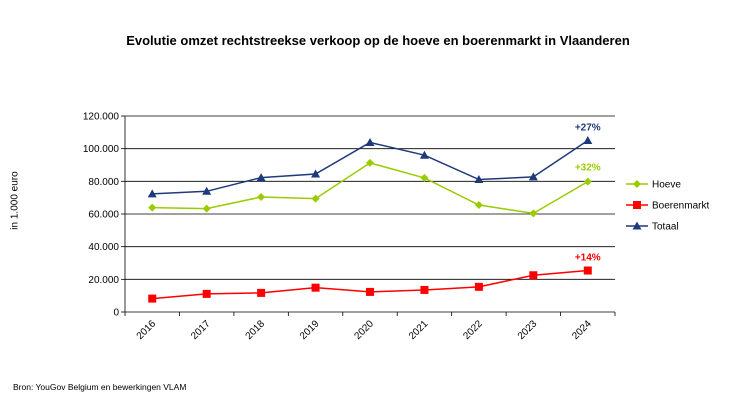 This screenshot has width=736, height=411. Describe the element at coordinates (147, 330) in the screenshot. I see `x-tick-label: 2016` at that location.